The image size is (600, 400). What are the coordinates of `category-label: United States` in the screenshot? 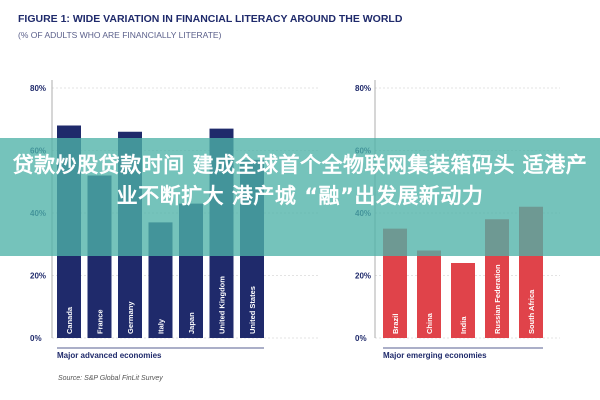 It's located at (252, 310).